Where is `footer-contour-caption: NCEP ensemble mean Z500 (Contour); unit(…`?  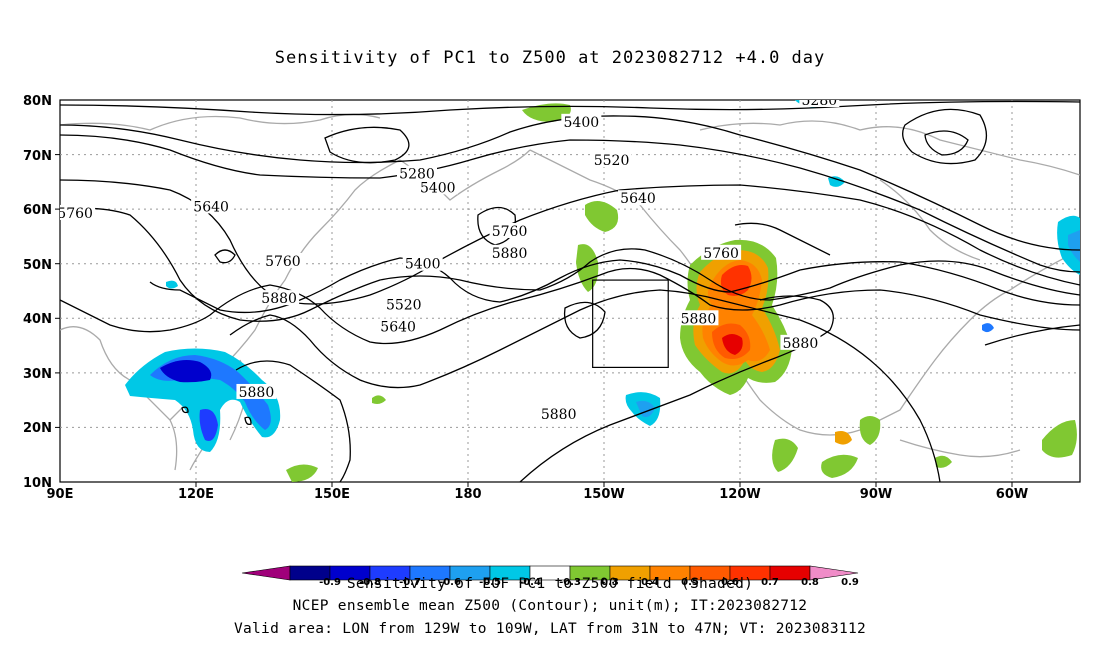
footer-contour-caption: NCEP ensemble mean Z500 (Contour); unit(… is located at coordinates (550, 606).